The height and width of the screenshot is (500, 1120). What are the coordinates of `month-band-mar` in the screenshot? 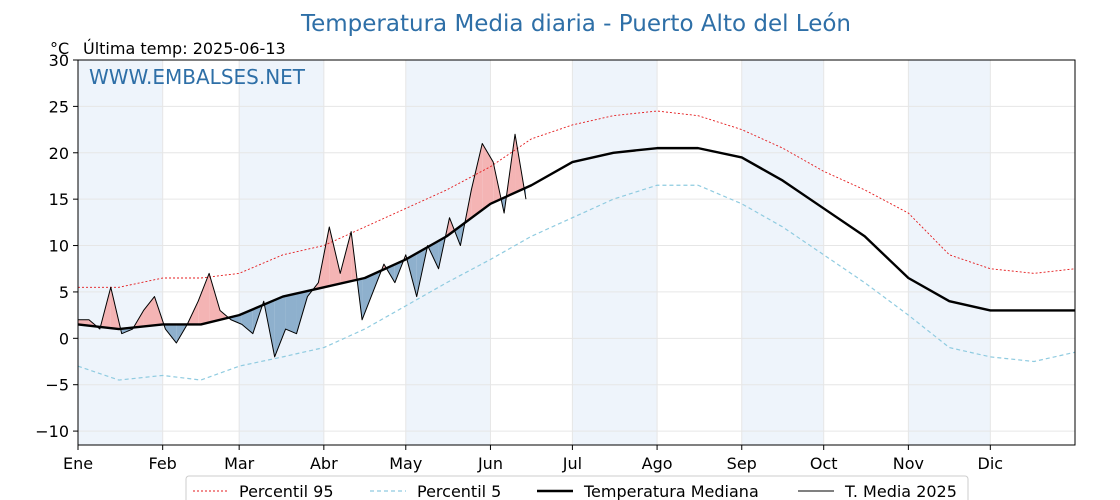 It's located at (281, 252).